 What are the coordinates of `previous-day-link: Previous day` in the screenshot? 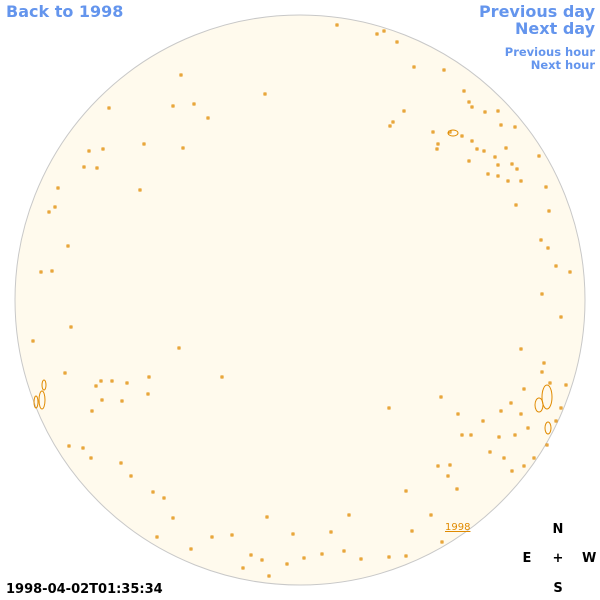 It's located at (536, 11).